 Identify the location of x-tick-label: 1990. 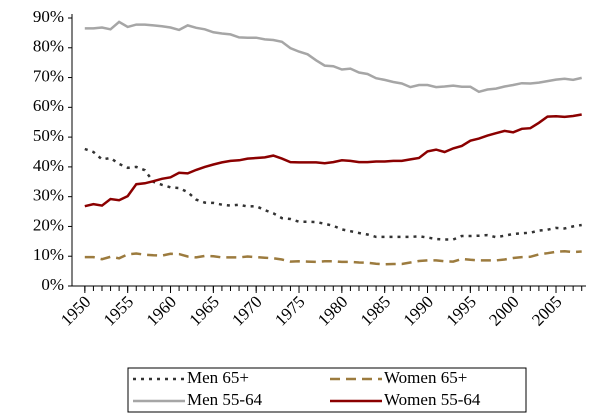
(418, 310).